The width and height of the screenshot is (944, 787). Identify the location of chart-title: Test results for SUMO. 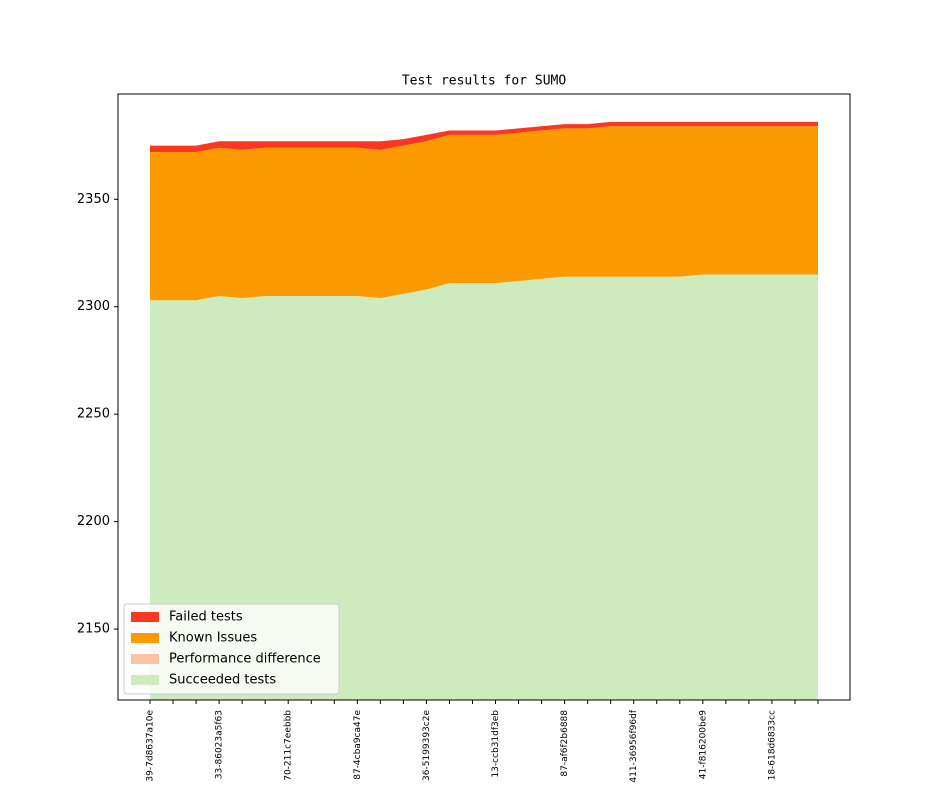
(484, 81).